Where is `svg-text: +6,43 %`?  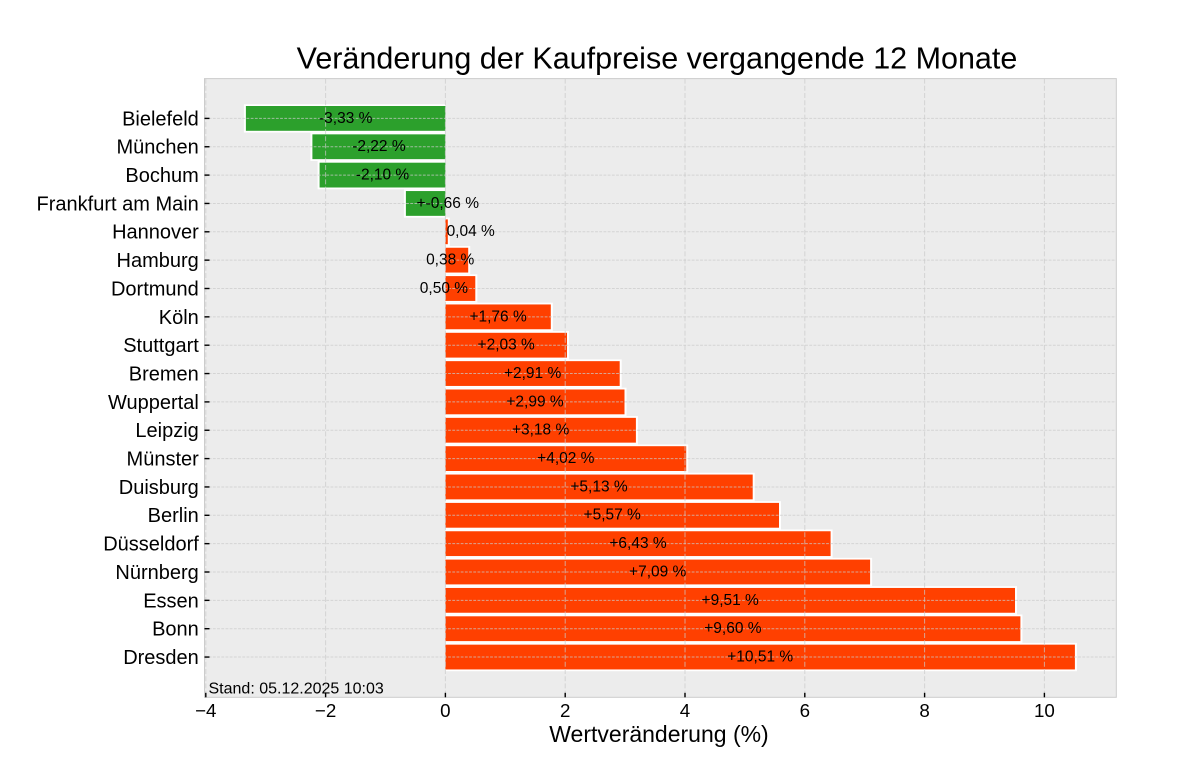
svg-text: +6,43 % is located at coordinates (638, 543).